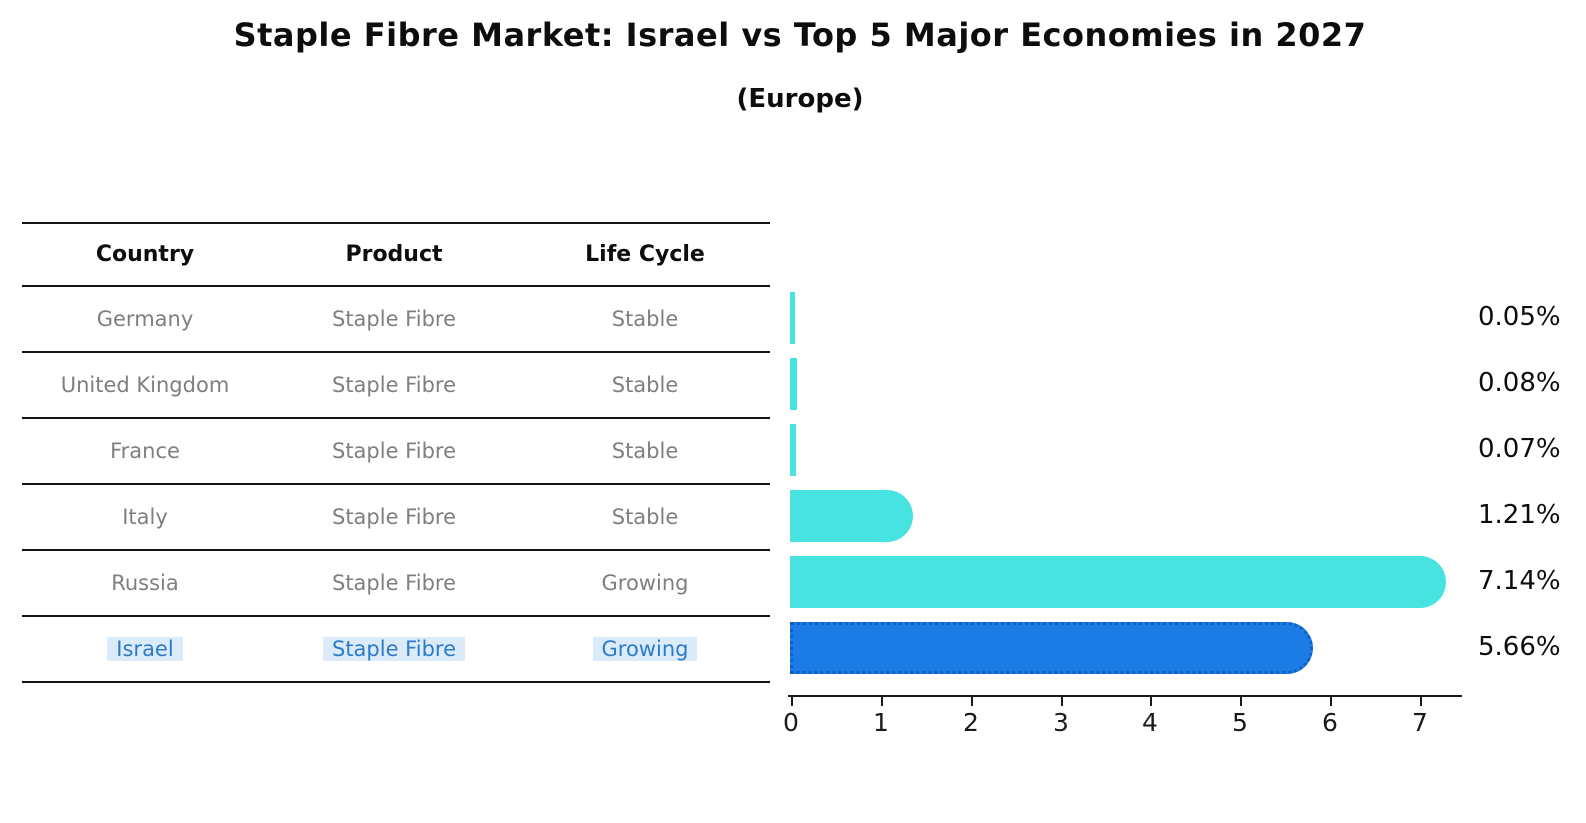 The width and height of the screenshot is (1586, 823). Describe the element at coordinates (1051, 648) in the screenshot. I see `bar-israel` at that location.